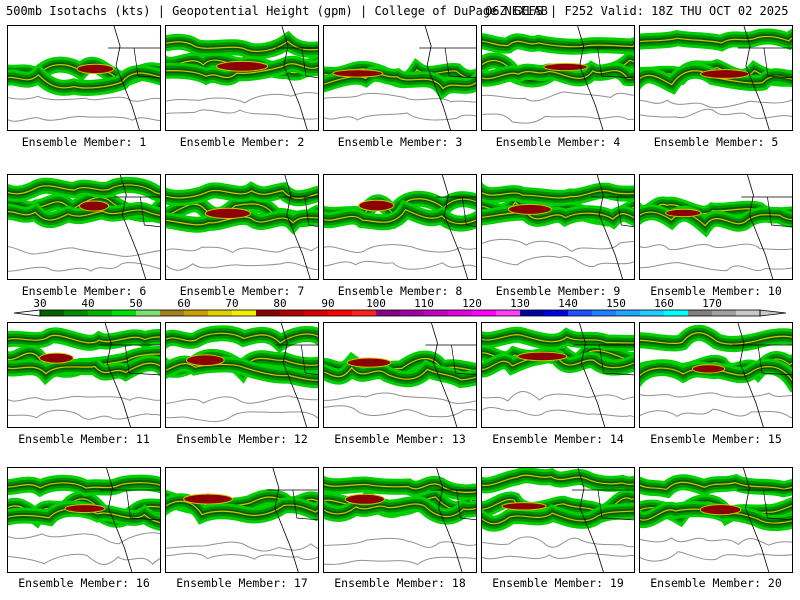  What do you see at coordinates (716, 142) in the screenshot?
I see `ensemble-member-label: Ensemble Member: 5` at bounding box center [716, 142].